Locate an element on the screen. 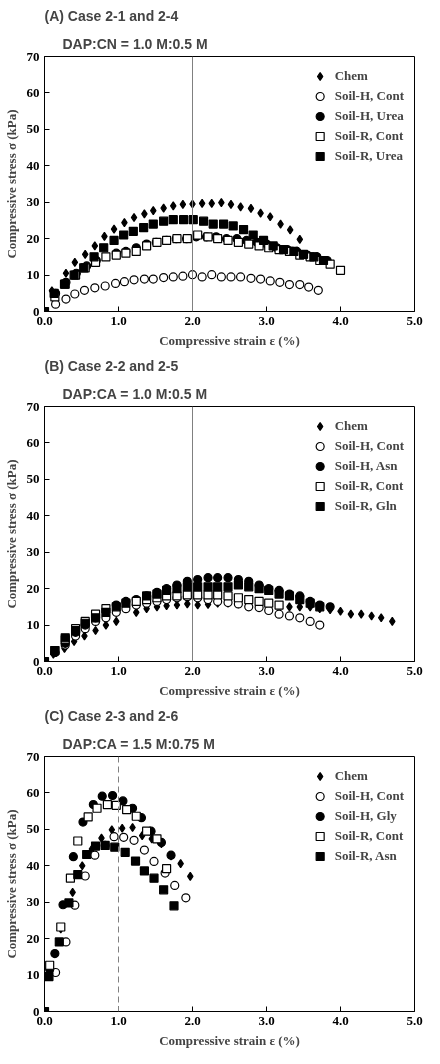  legend-label: Soil-R, Asn is located at coordinates (365, 856).